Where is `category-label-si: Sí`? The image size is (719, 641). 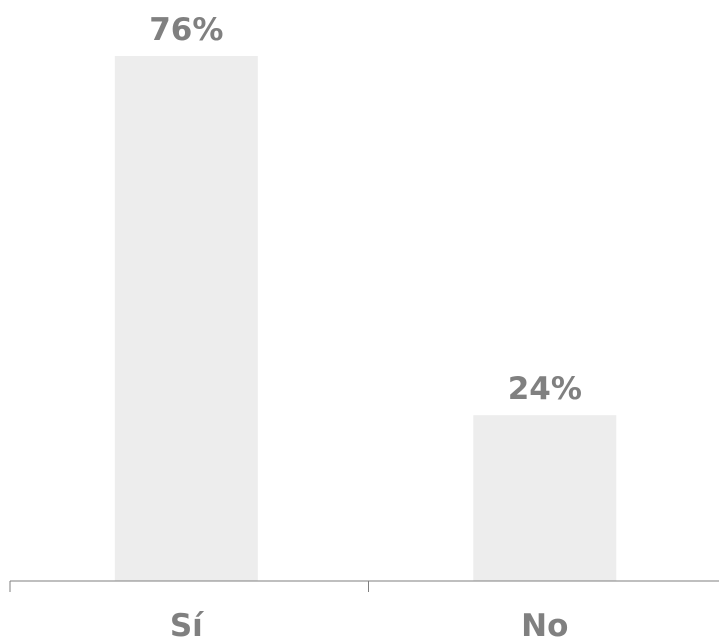
category-label-si: Sí is located at coordinates (187, 624).